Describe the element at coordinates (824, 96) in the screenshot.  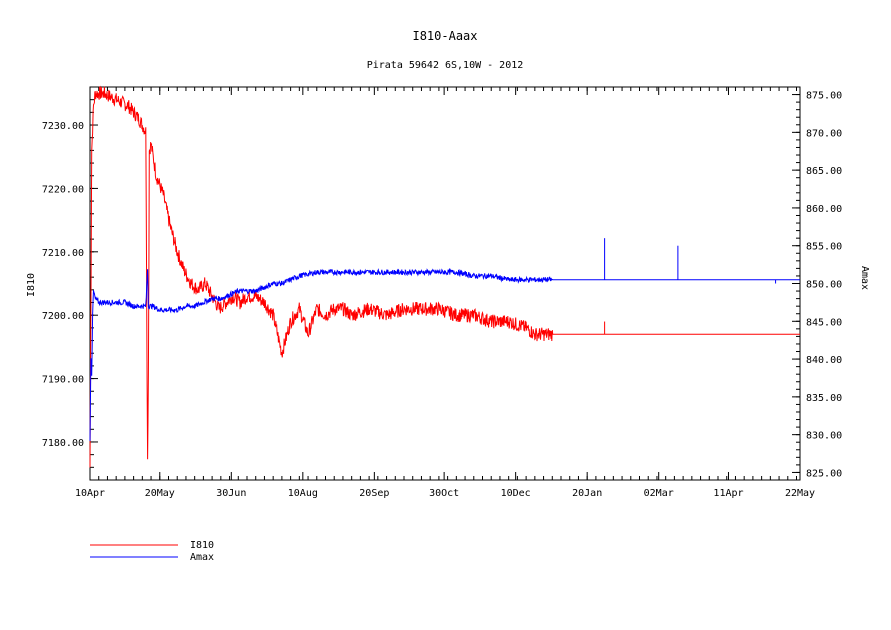
I see `y2-tick-label: 875.00` at that location.